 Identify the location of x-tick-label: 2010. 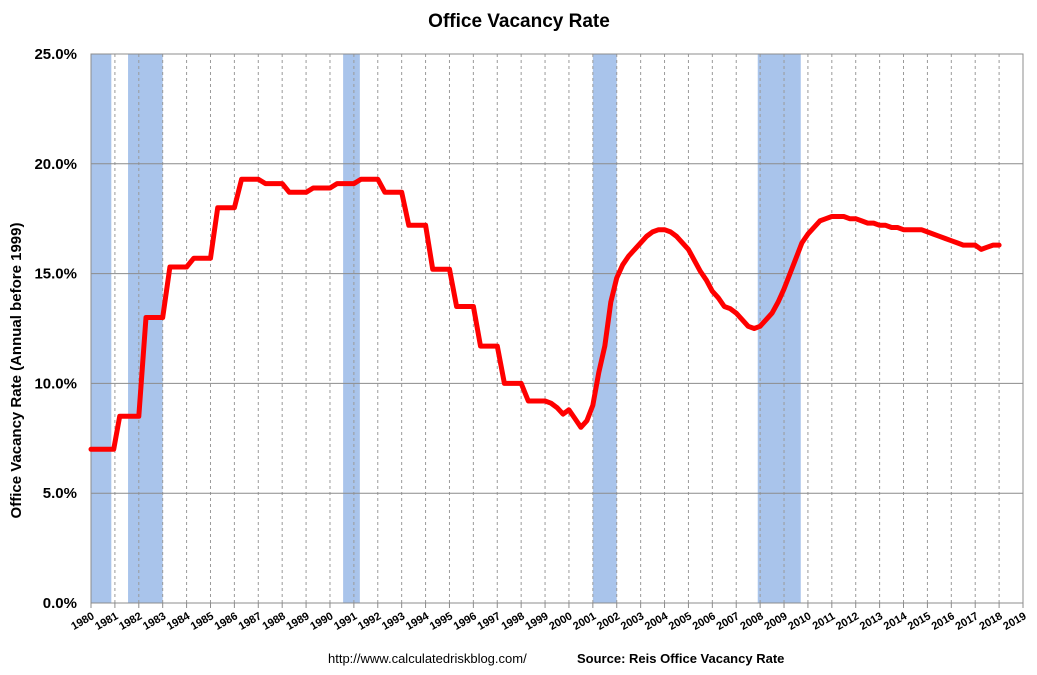
(799, 621).